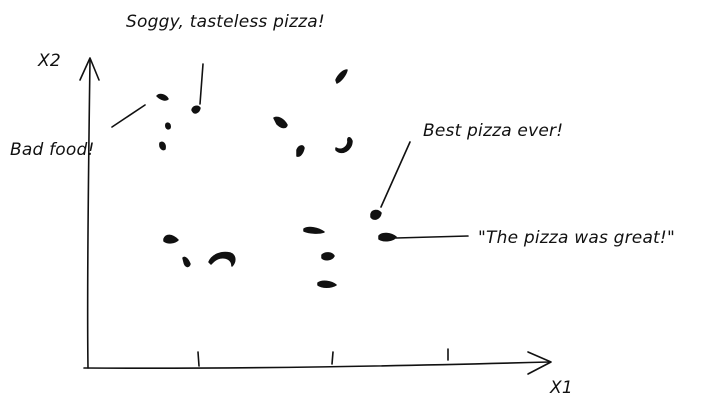  What do you see at coordinates (89, 69) in the screenshot?
I see `y-axis-arrowhead` at bounding box center [89, 69].